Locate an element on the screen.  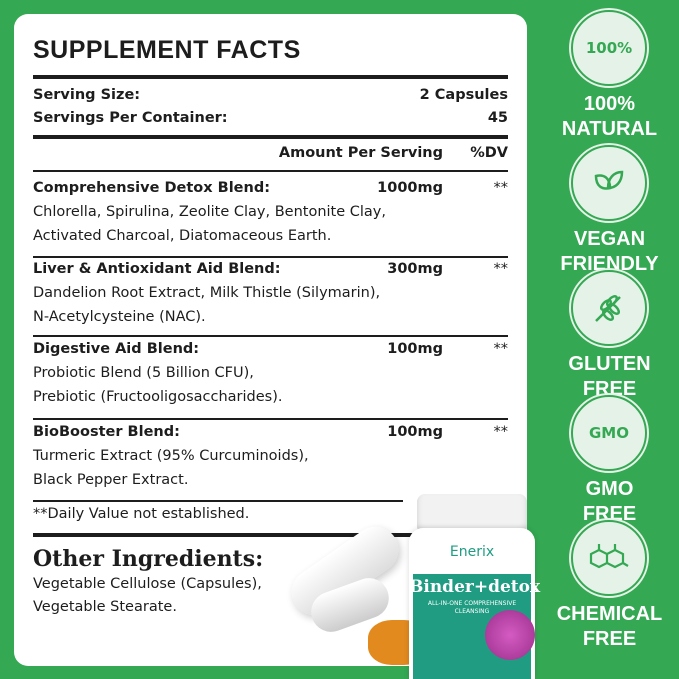
servings-label: Servings Per Container: is located at coordinates (130, 118).